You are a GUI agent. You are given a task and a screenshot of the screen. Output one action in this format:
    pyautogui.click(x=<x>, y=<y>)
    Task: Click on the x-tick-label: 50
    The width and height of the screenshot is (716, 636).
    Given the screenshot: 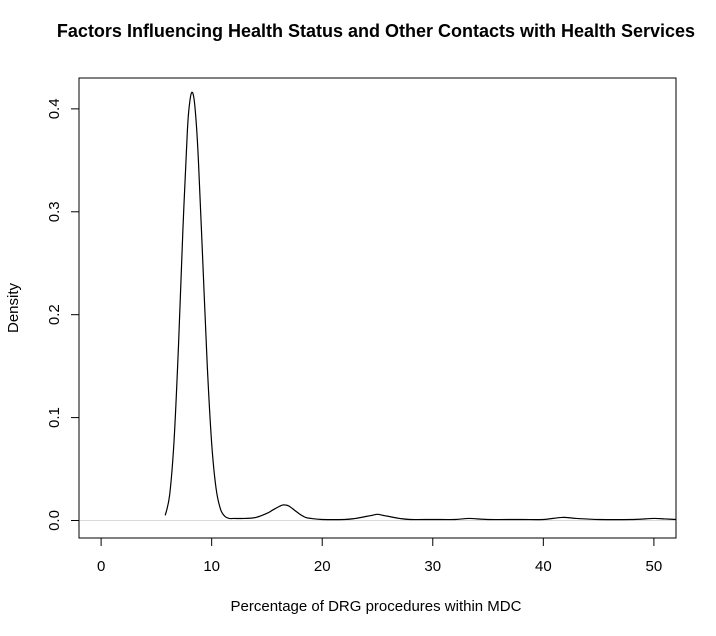 What is the action you would take?
    pyautogui.click(x=654, y=566)
    